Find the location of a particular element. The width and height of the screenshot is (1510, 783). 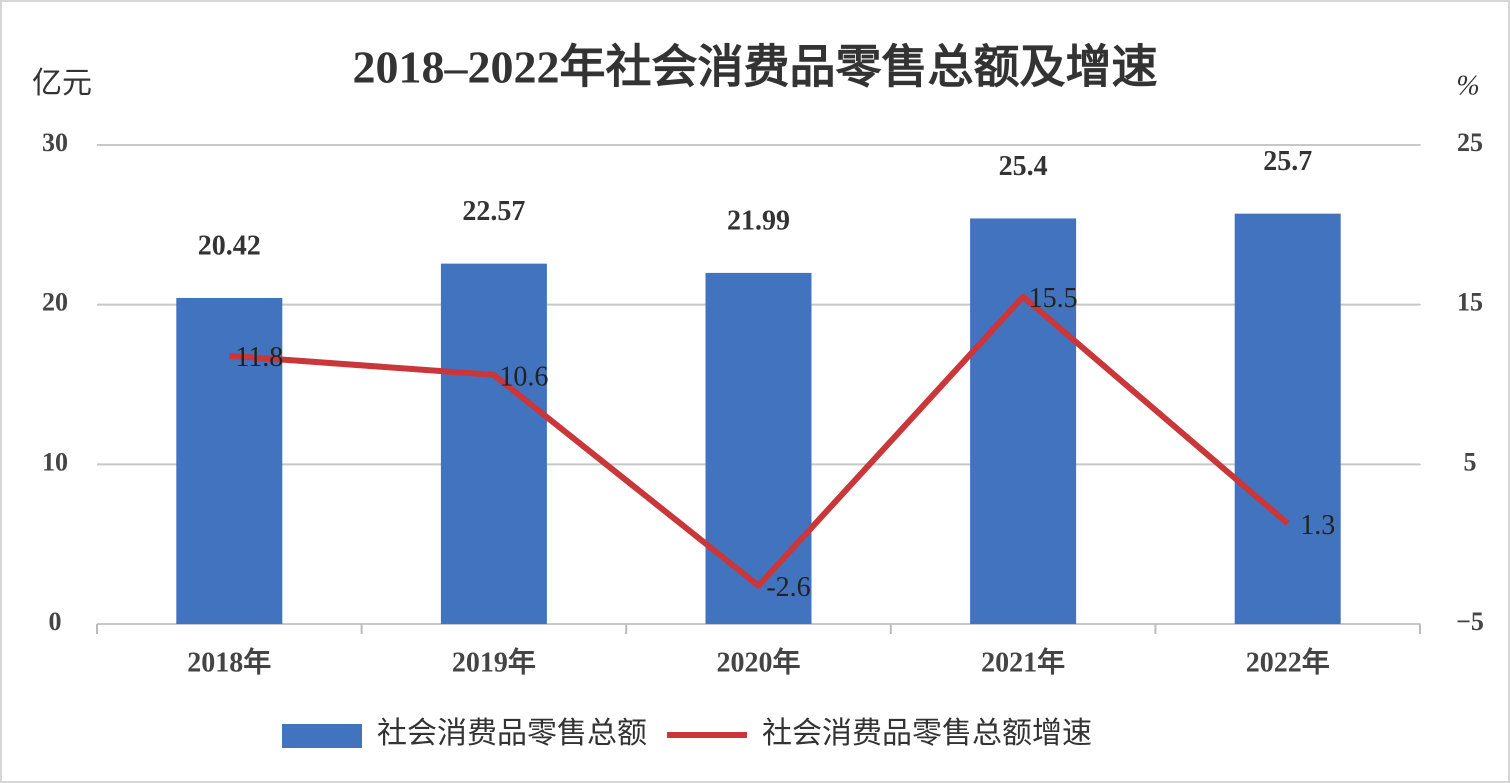

line-value-label: 15.5 is located at coordinates (1053, 298).